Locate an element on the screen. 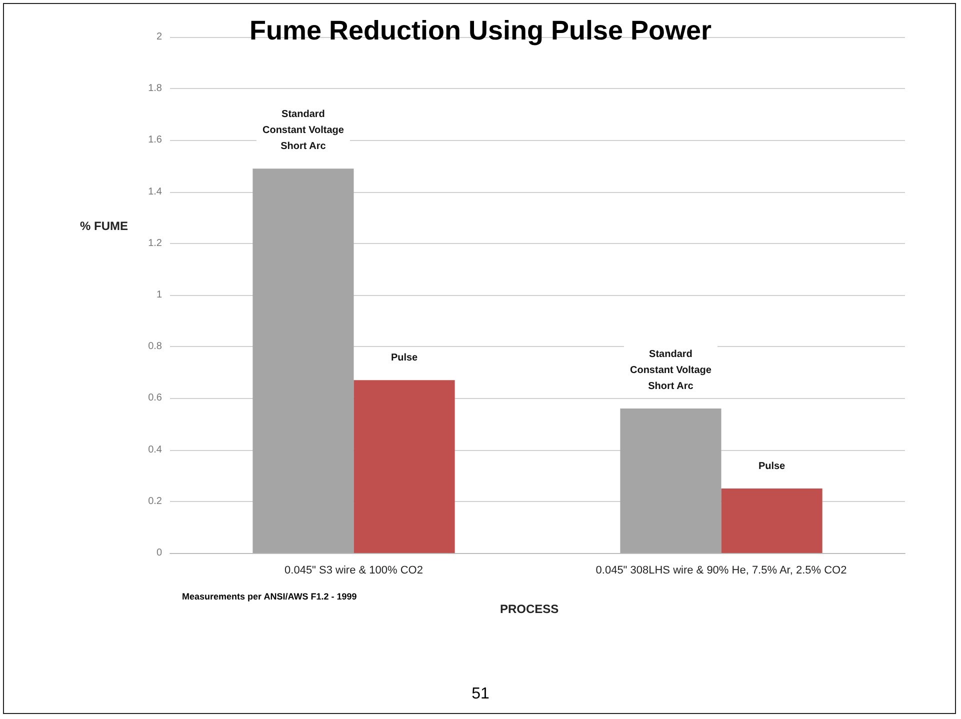  y-tick-label: 0.6 is located at coordinates (155, 398).